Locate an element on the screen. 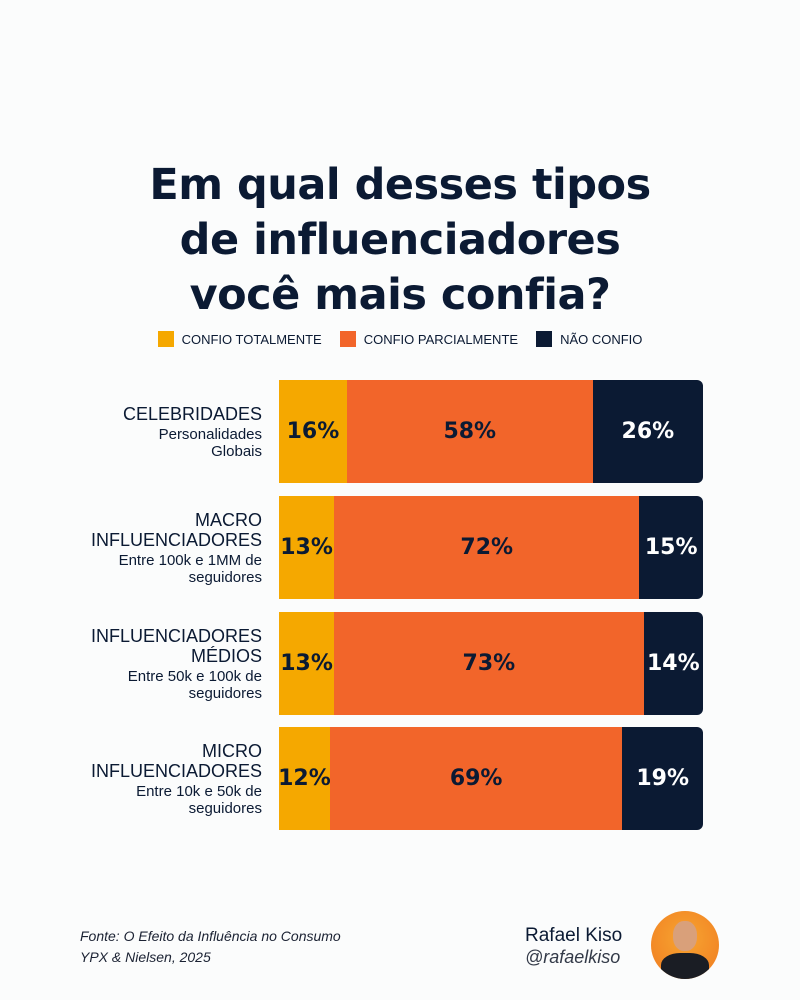 The image size is (800, 1000). legend-item: CONFIO PARCIALMENTE is located at coordinates (429, 339).